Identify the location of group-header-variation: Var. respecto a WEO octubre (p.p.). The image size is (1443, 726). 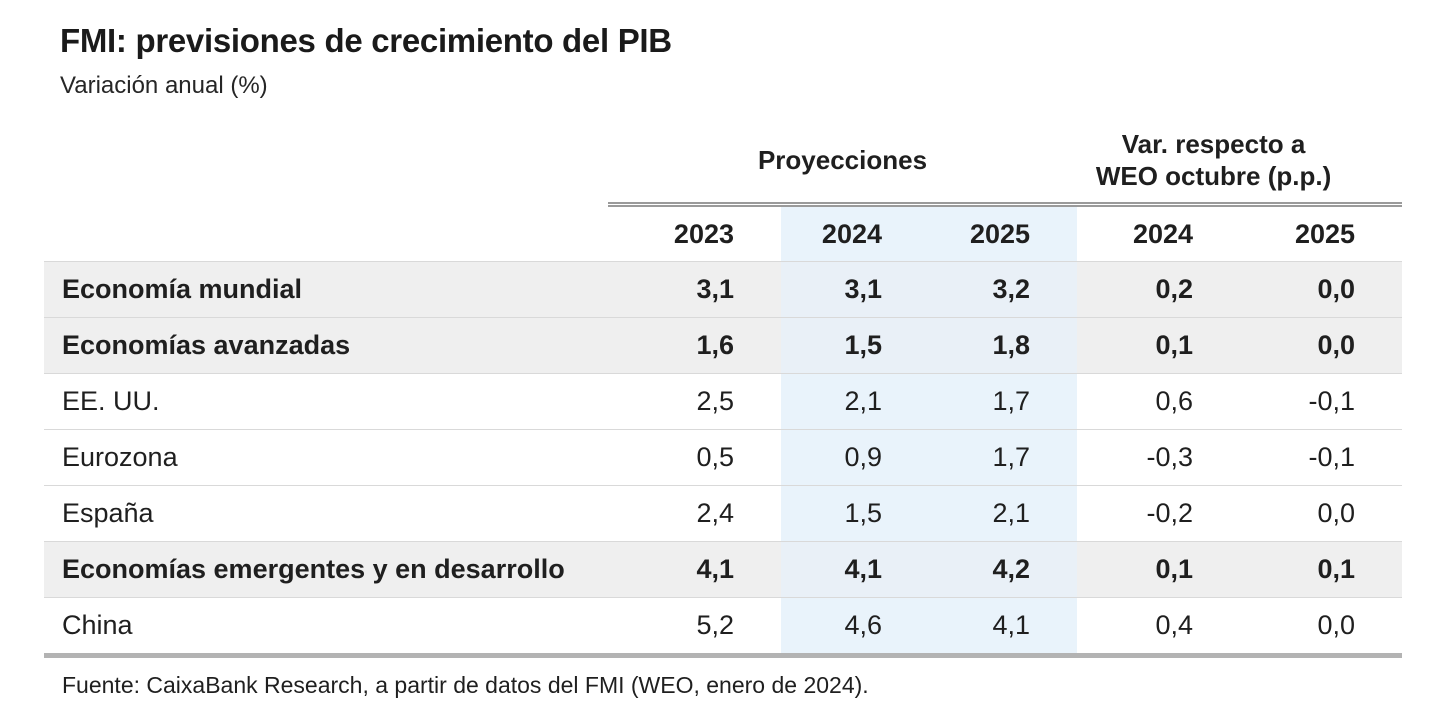
(1240, 162).